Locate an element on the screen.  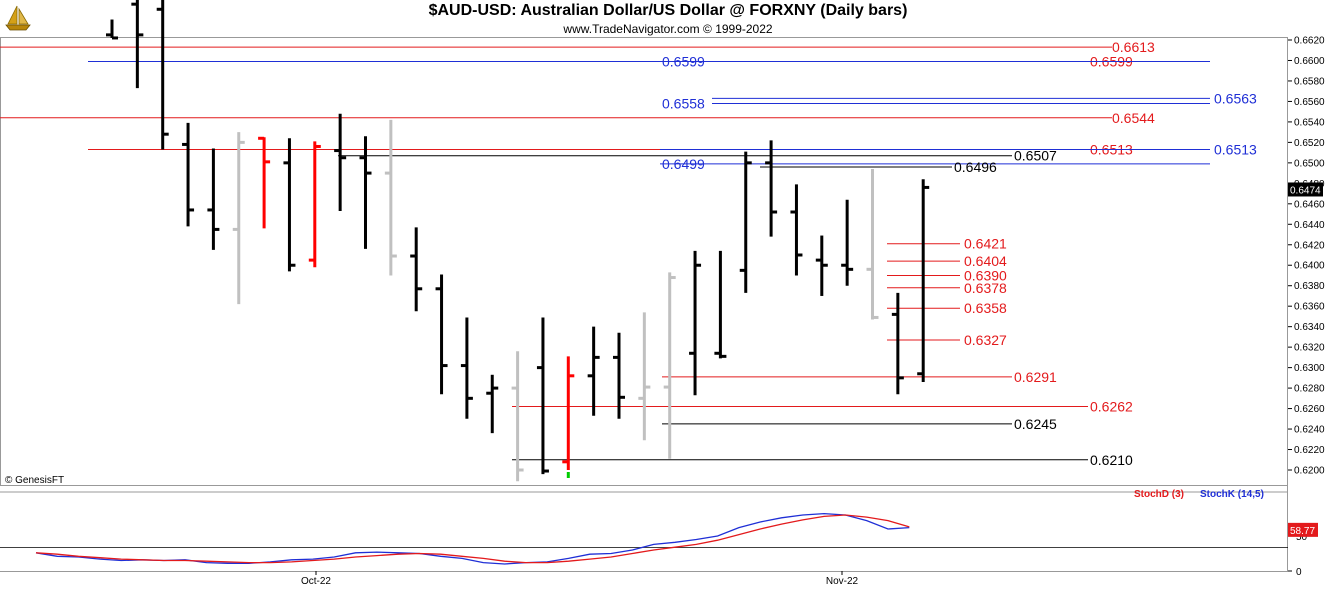
price-tick-label: 0.6200 is located at coordinates (1309, 471).